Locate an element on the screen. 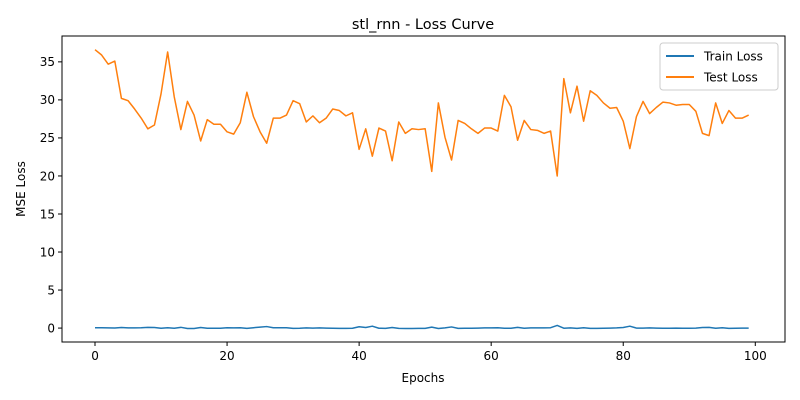 The image size is (800, 400). legend: Train Loss Test Loss is located at coordinates (719, 66).